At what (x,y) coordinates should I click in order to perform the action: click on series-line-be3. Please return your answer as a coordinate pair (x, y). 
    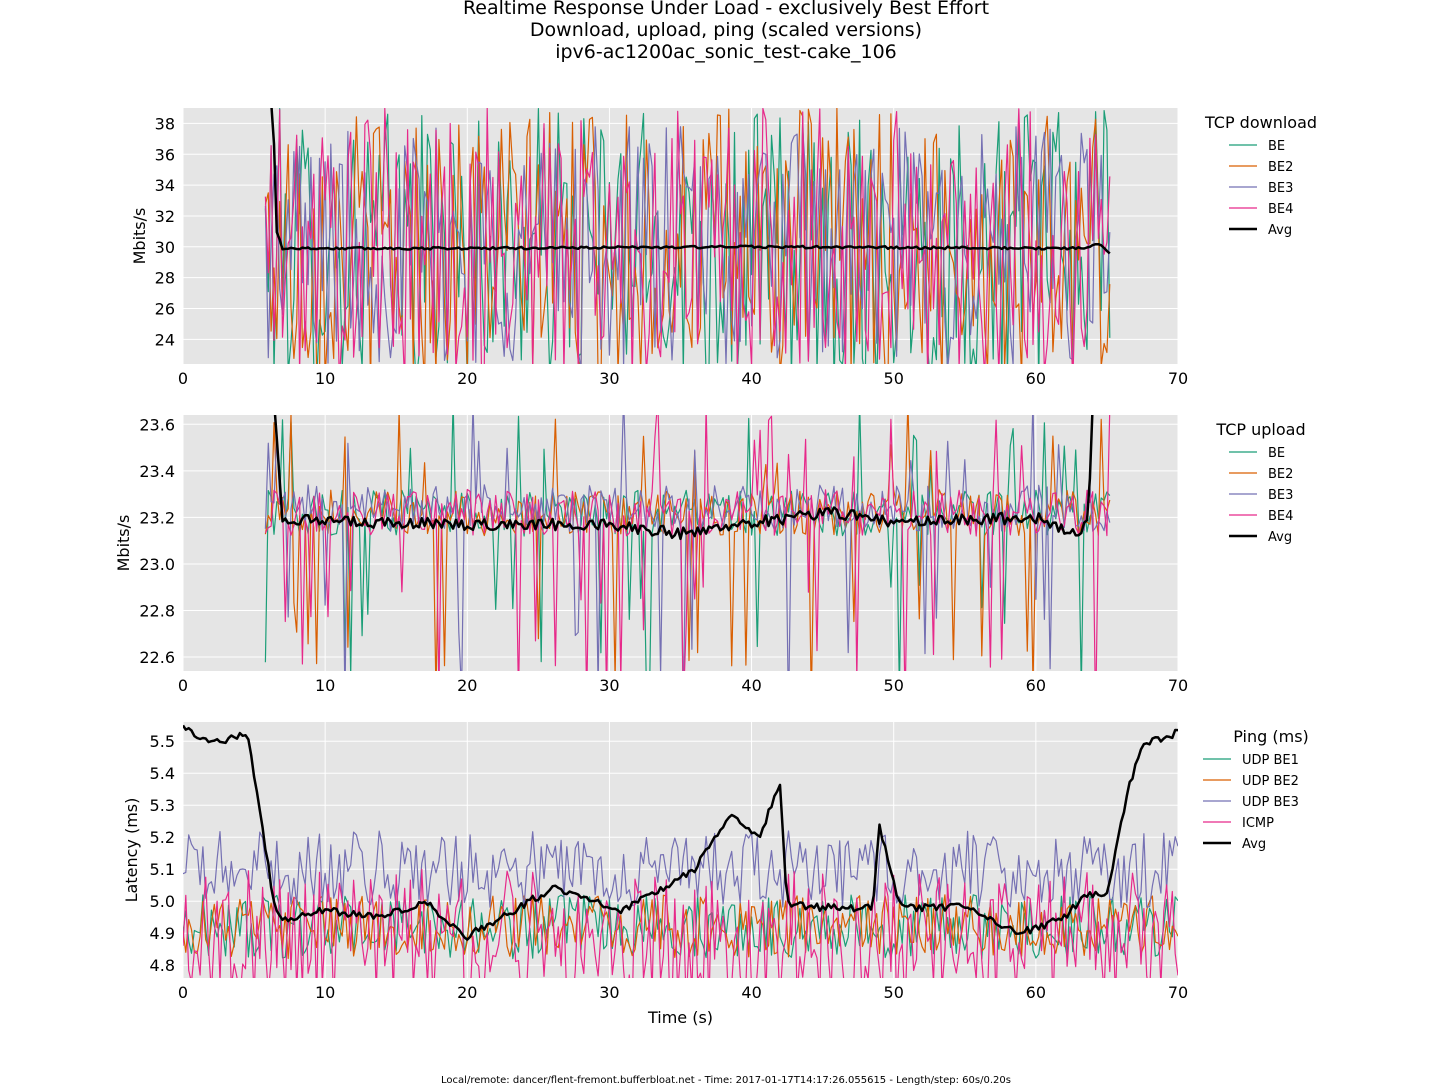
    Looking at the image, I should click on (687, 245).